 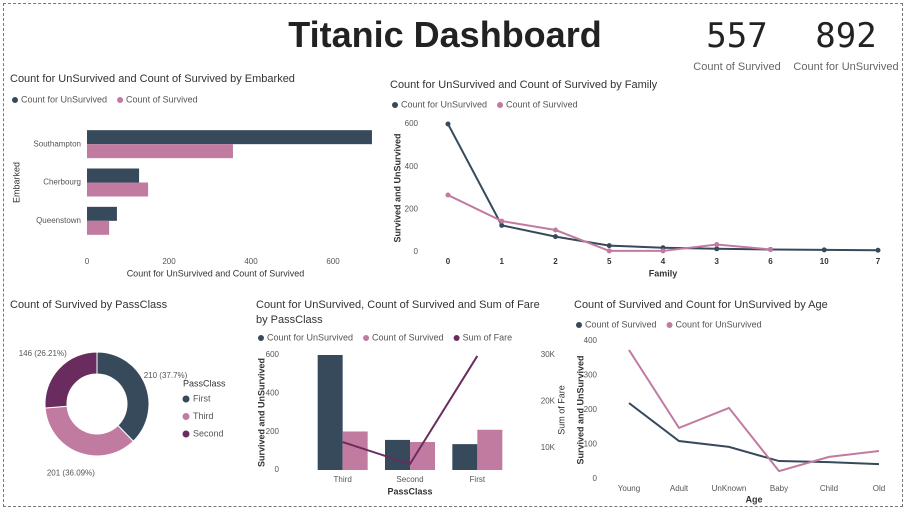 I want to click on x-tick-label: 7, so click(x=878, y=261).